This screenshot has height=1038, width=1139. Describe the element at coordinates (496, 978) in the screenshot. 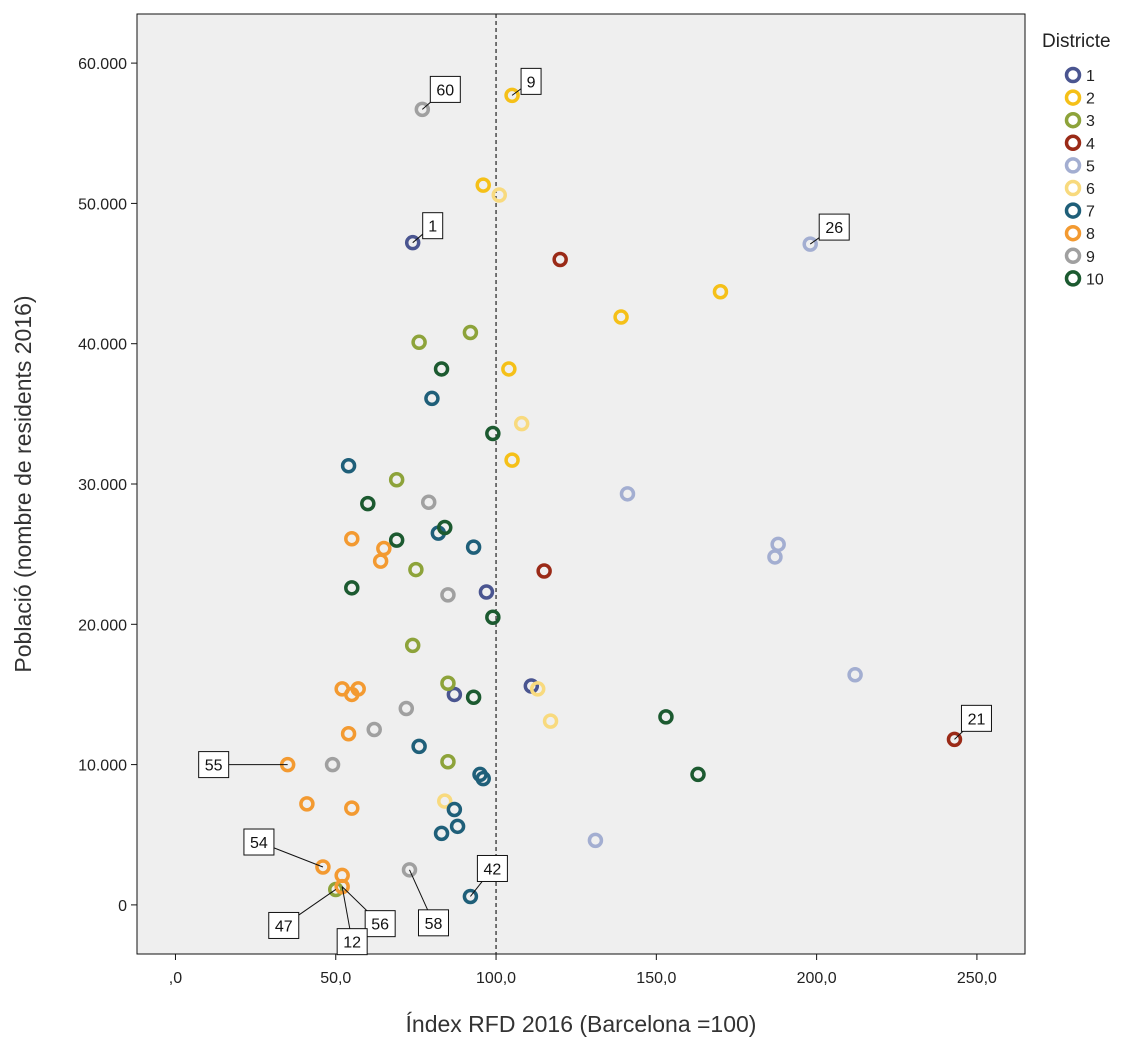

I see `x-tick-label: 100,0` at that location.